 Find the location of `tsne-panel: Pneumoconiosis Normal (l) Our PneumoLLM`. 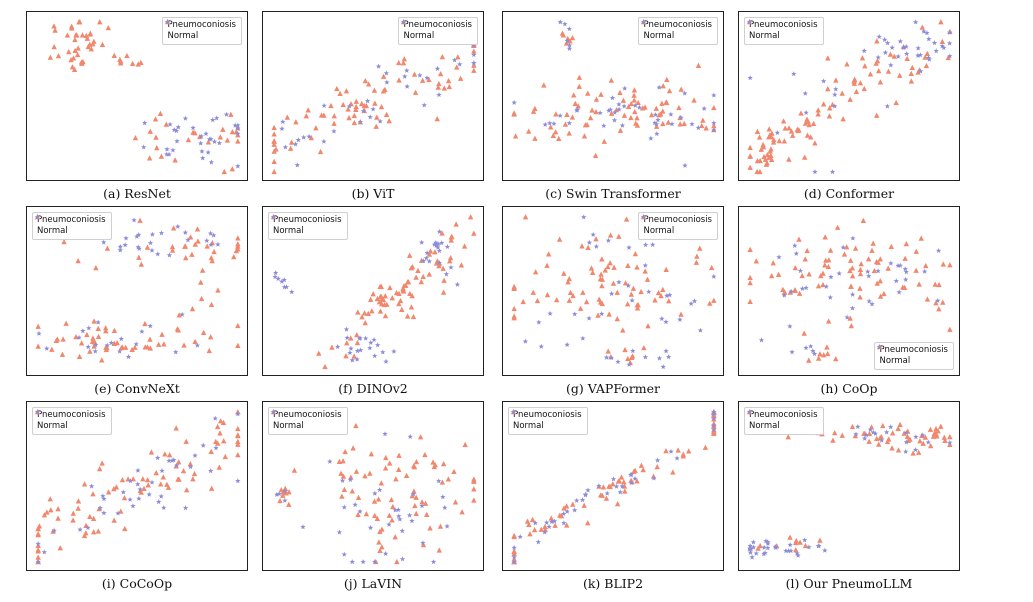

tsne-panel: Pneumoconiosis Normal (l) Our PneumoLLM is located at coordinates (849, 497).